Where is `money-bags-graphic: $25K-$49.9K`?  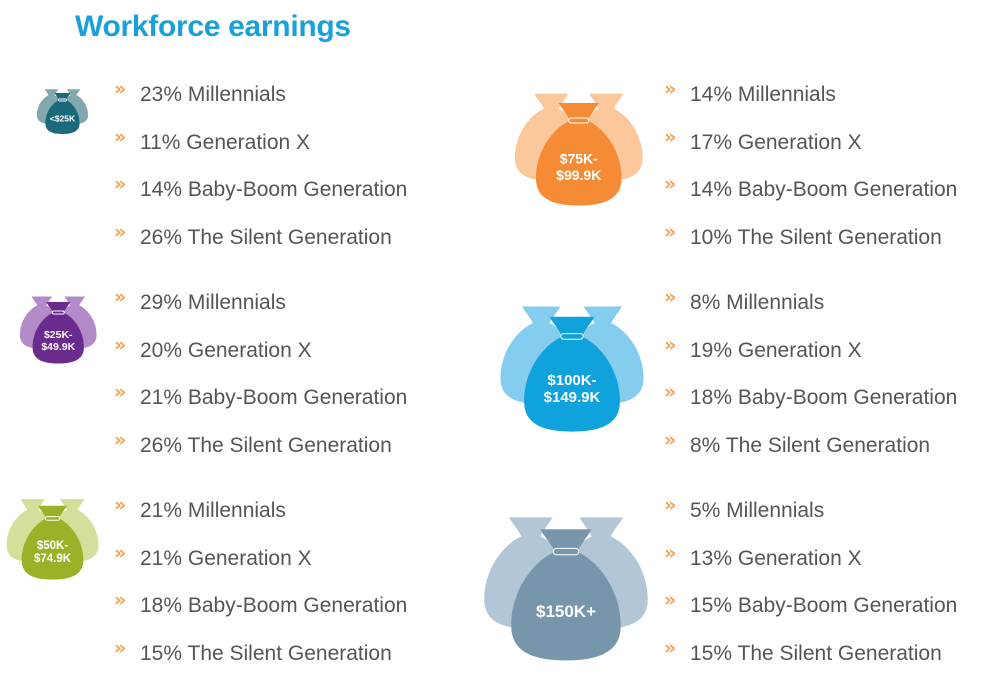 money-bags-graphic: $25K-$49.9K is located at coordinates (58, 329).